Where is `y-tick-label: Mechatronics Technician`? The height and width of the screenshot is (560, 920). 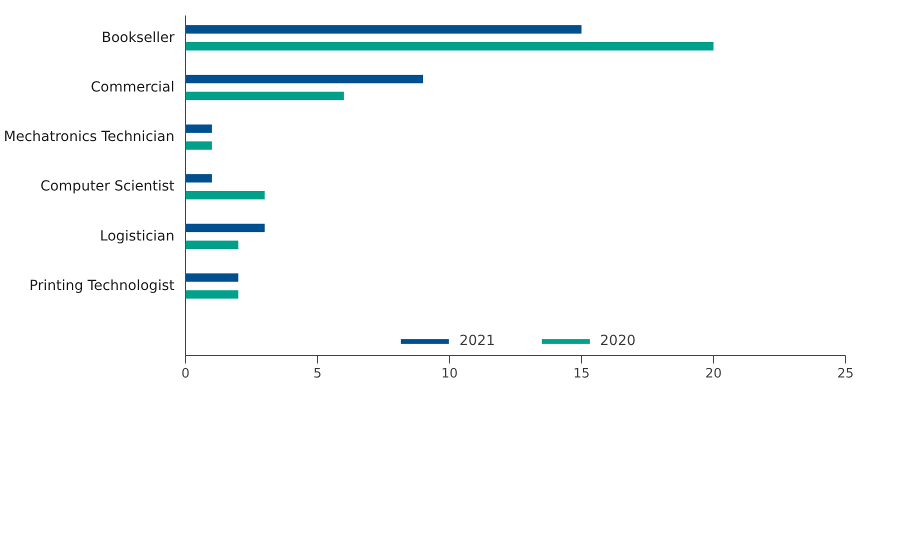 y-tick-label: Mechatronics Technician is located at coordinates (89, 137).